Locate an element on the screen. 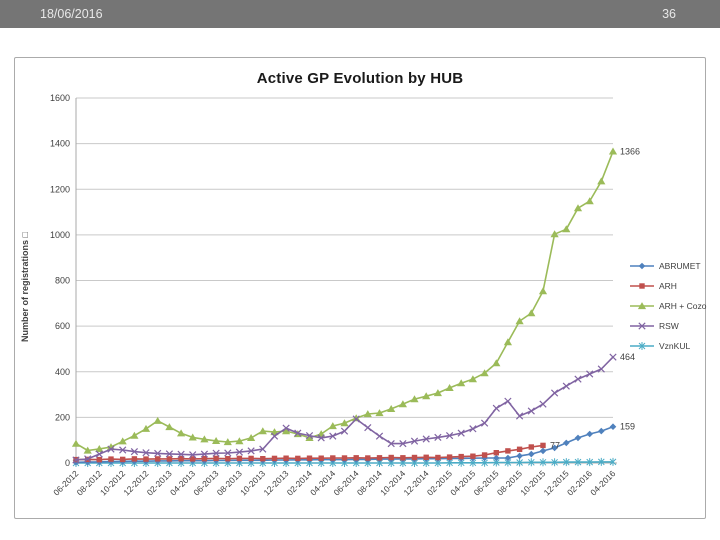 This screenshot has width=720, height=540. svg-text: 04-2016 is located at coordinates (602, 482).